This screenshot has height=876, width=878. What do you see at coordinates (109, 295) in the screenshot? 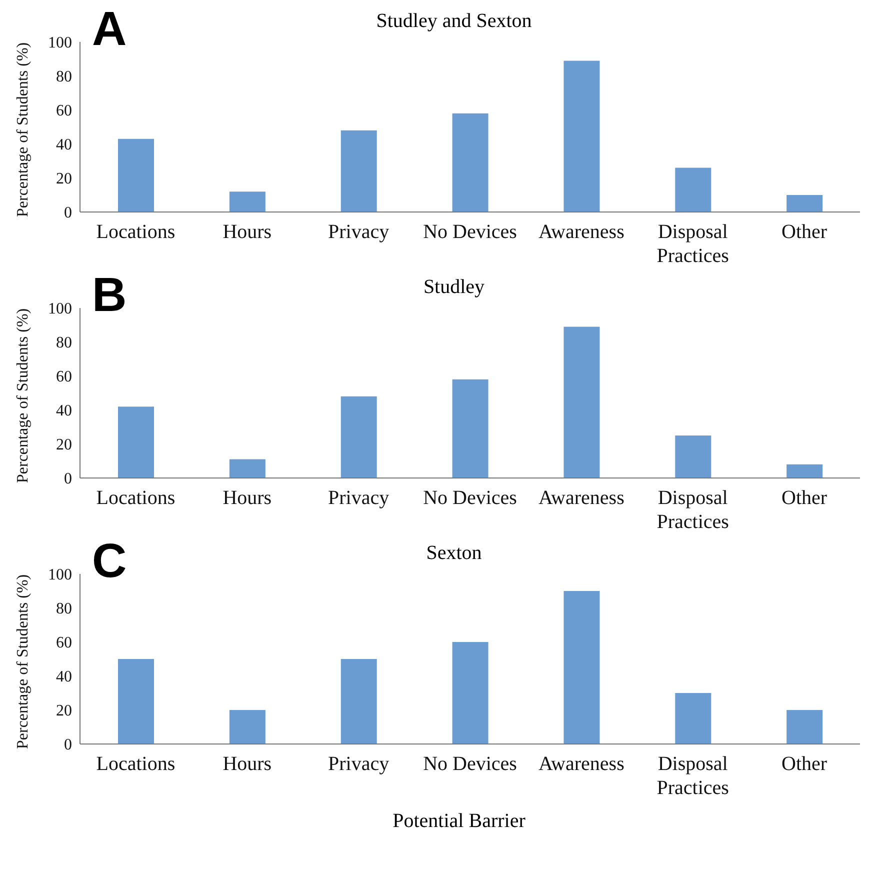
I see `annotation: B` at bounding box center [109, 295].